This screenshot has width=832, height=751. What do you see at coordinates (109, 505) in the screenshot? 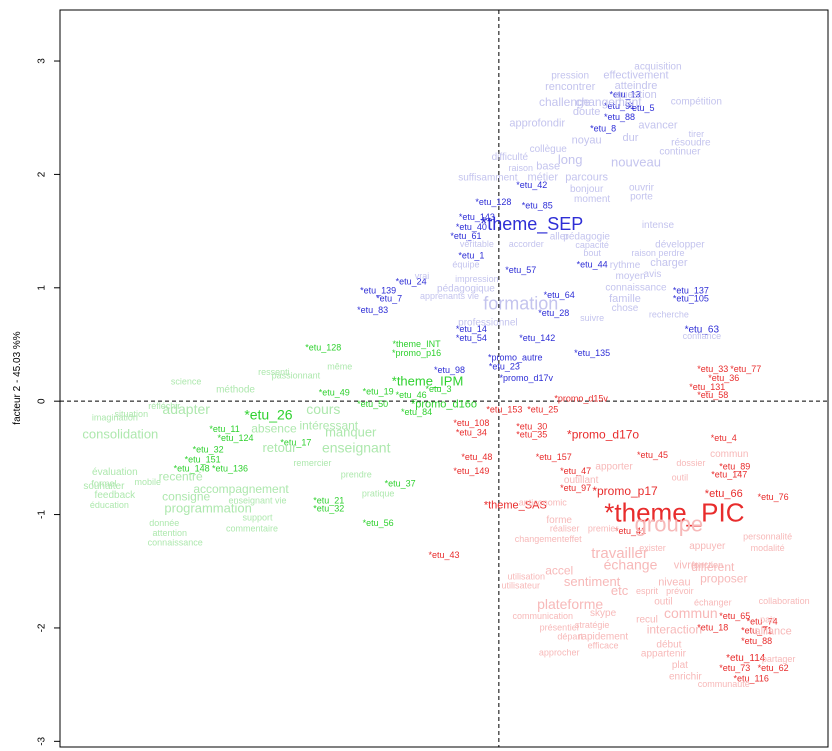
I see `point-label: éducation` at bounding box center [109, 505].